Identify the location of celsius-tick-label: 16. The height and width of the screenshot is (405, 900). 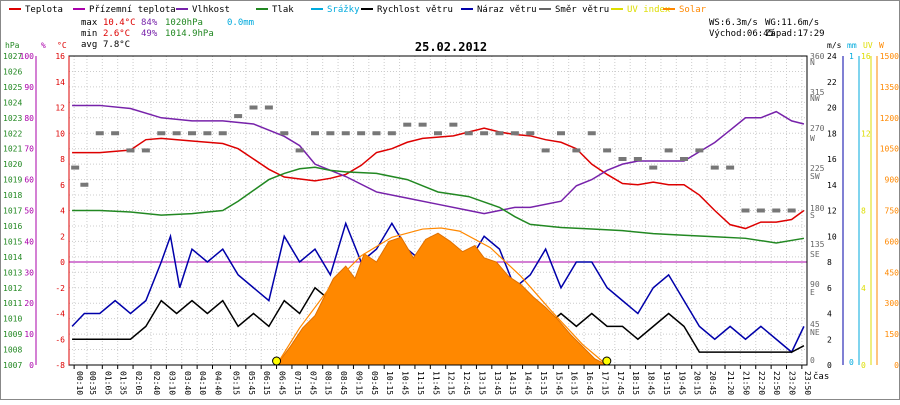
(60, 56).